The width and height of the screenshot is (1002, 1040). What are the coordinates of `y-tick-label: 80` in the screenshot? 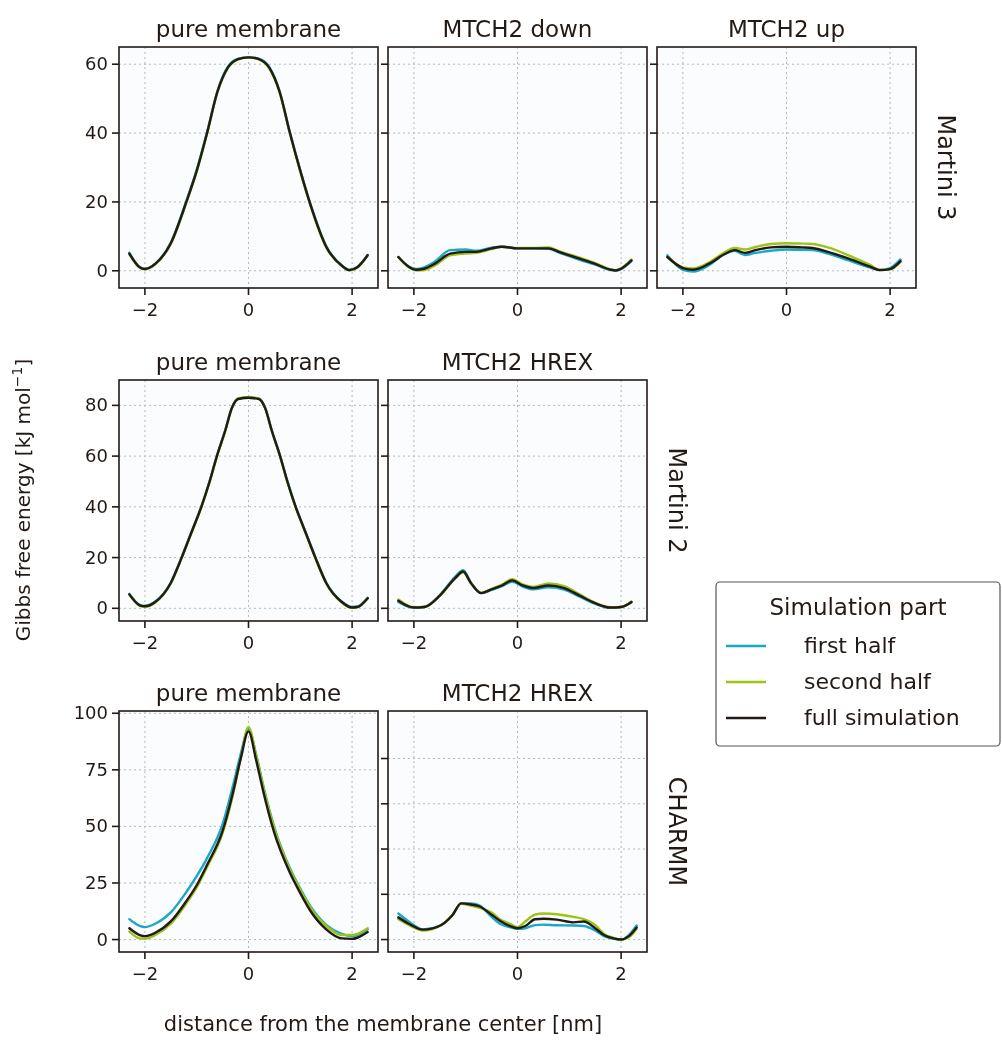 It's located at (96, 405).